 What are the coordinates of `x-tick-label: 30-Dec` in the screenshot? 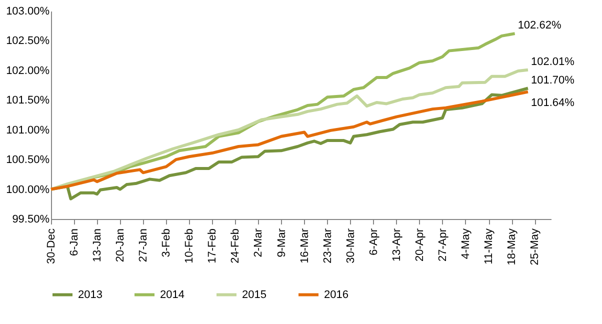 It's located at (52, 246).